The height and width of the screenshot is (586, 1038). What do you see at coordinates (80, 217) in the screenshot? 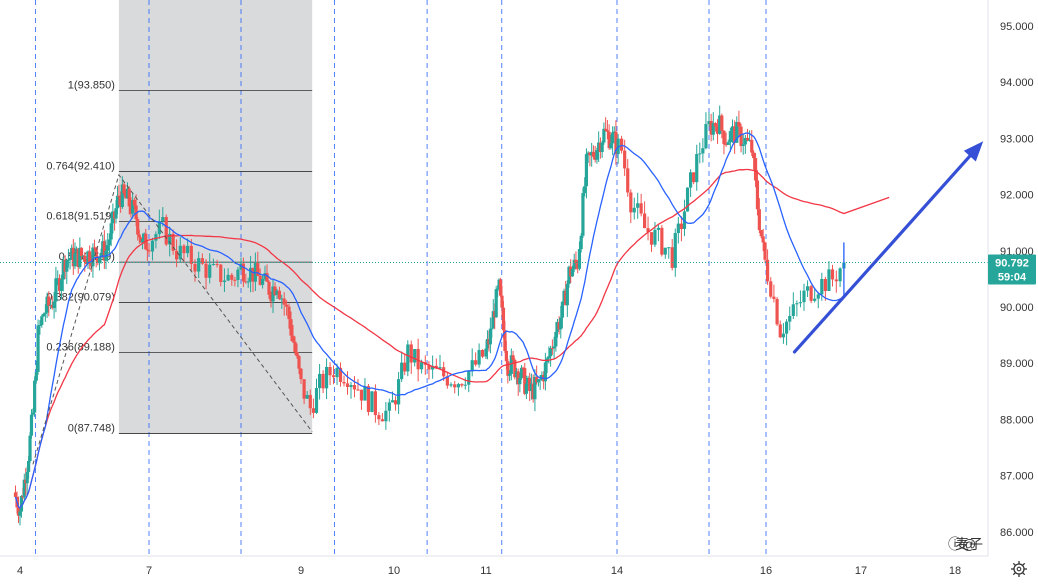
I see `fib-level-label: 0.618(91.519)` at bounding box center [80, 217].